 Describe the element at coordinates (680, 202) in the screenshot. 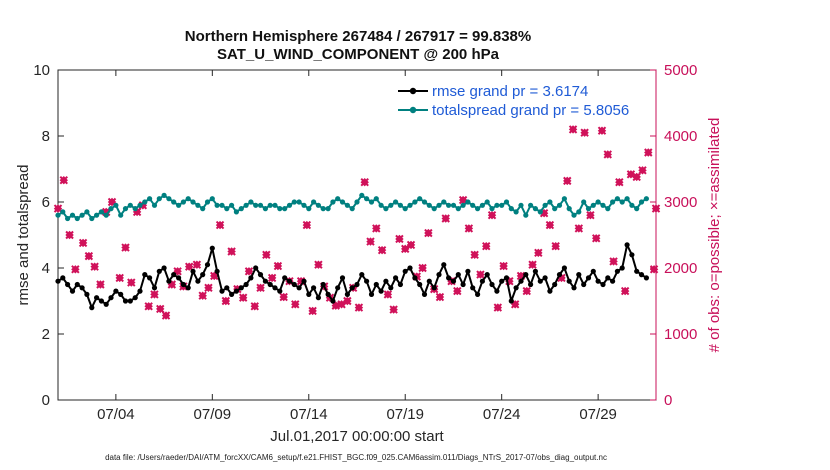

I see `right-tick-label: 3000` at that location.